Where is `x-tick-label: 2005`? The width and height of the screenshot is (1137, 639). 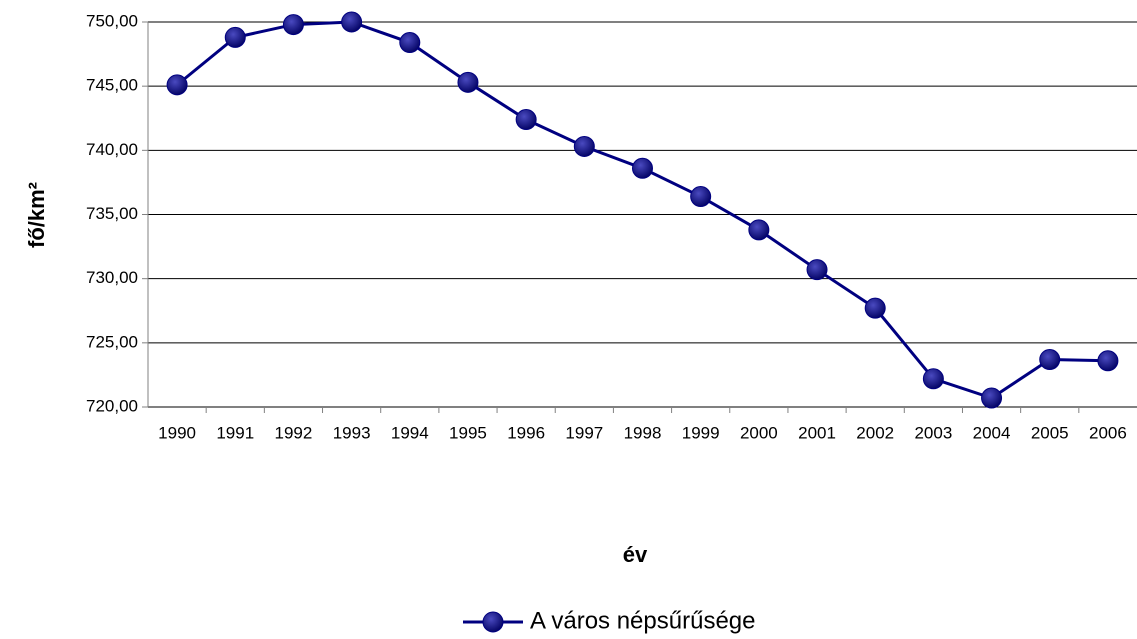
x-tick-label: 2005 is located at coordinates (1050, 432).